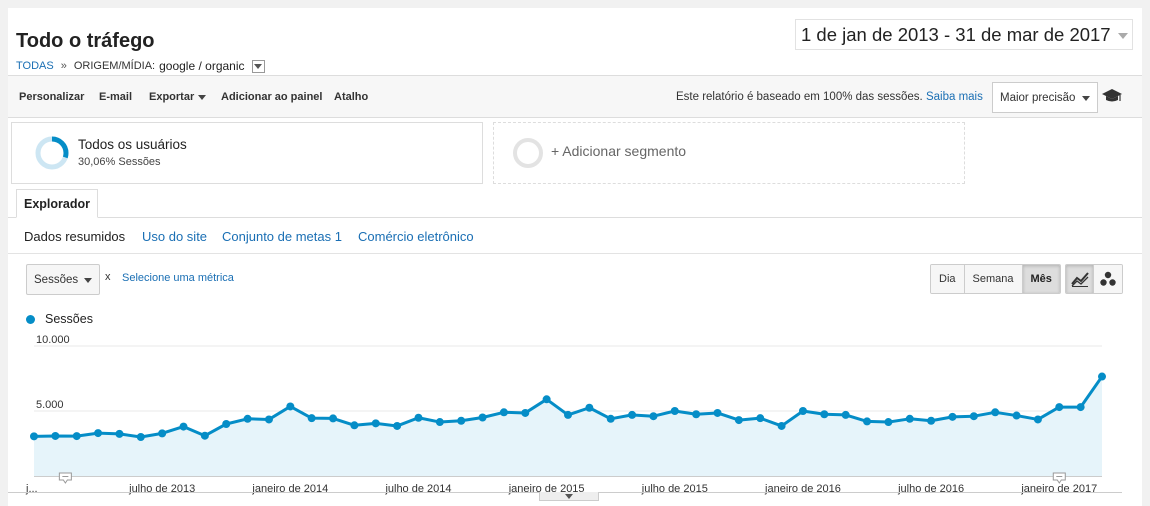 This screenshot has width=1150, height=506. Describe the element at coordinates (674, 489) in the screenshot. I see `x-tick-label: julho de 2015` at that location.